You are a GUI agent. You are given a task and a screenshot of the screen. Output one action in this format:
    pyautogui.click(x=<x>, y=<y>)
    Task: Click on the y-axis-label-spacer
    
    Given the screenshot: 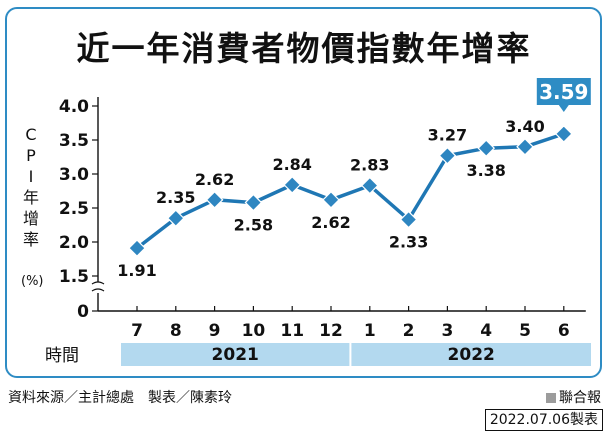 What is the action you would take?
    pyautogui.click(x=31, y=260)
    